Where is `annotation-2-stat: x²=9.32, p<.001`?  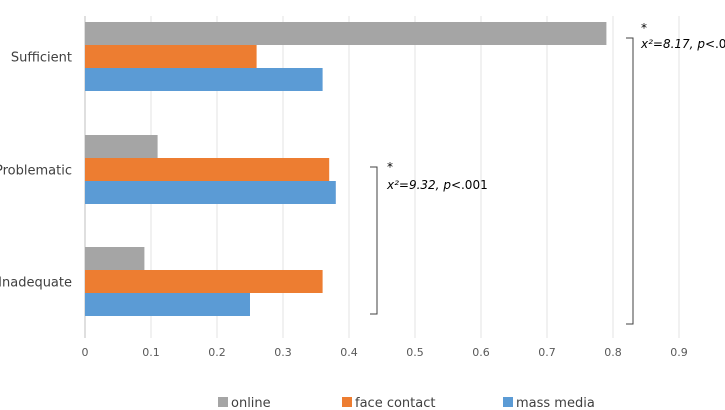 annotation-2-stat: x²=9.32, p<.001 is located at coordinates (437, 185).